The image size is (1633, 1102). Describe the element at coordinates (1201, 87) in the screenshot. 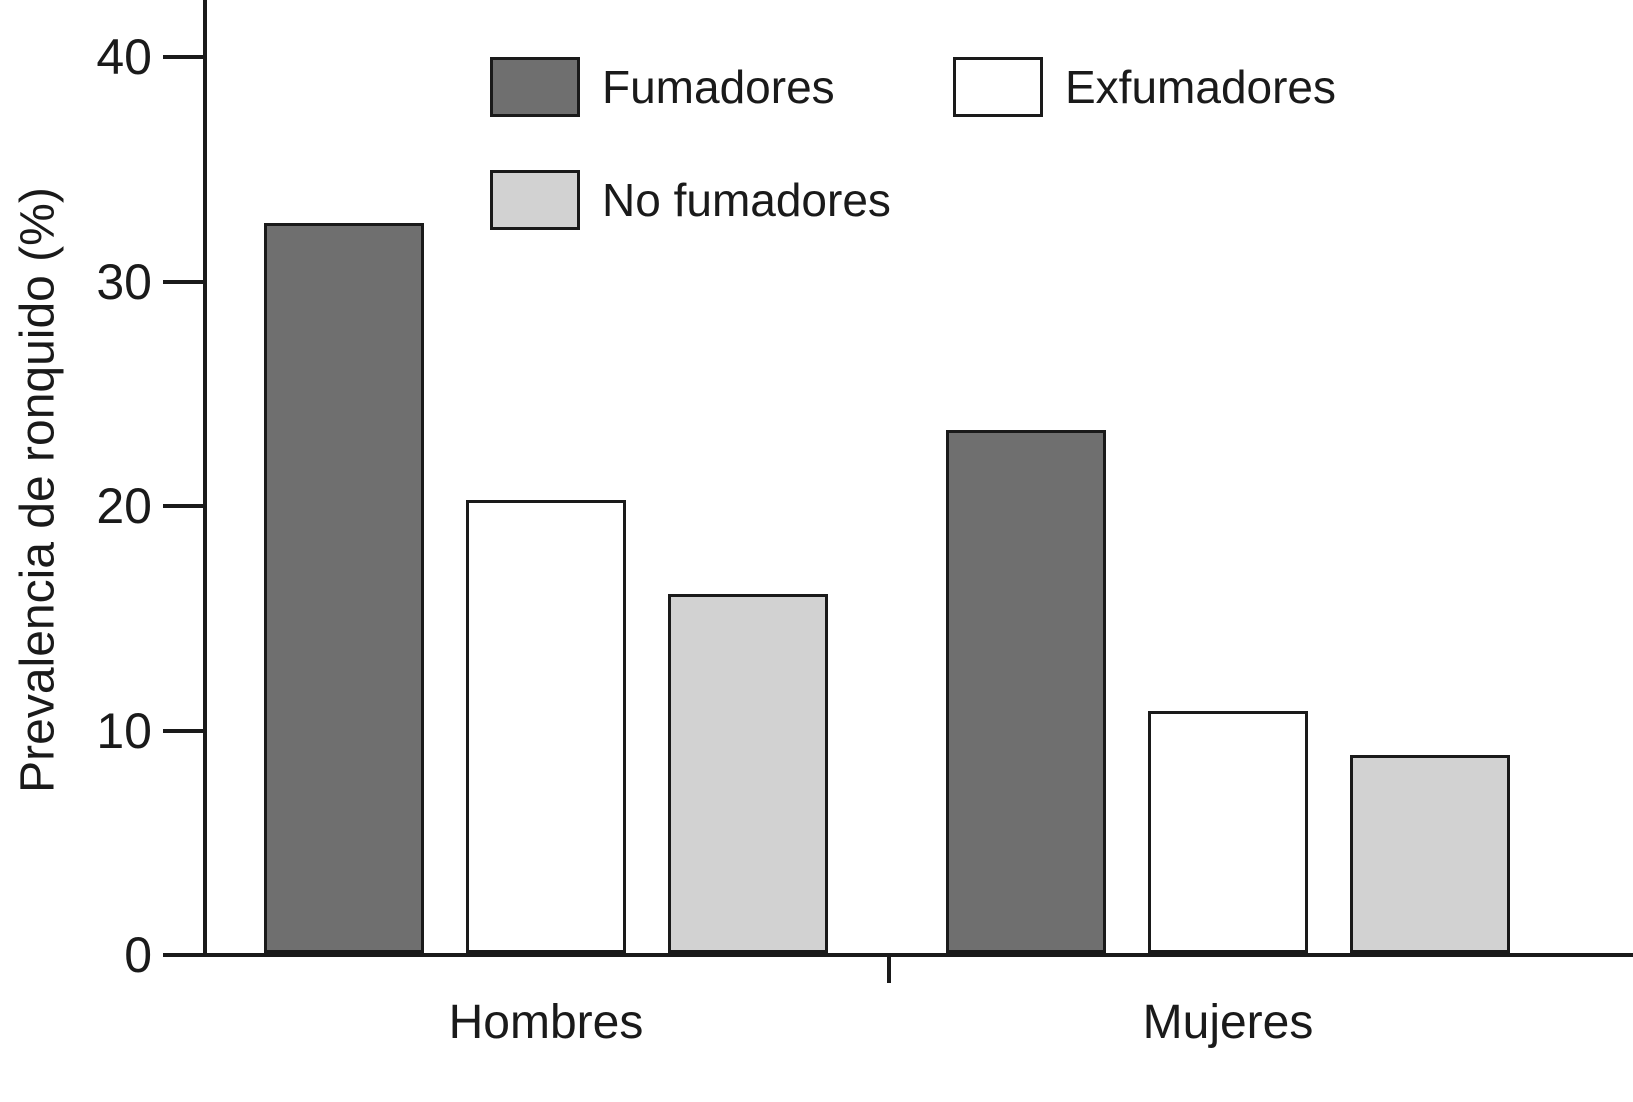

I see `legend-label: Exfumadores` at that location.